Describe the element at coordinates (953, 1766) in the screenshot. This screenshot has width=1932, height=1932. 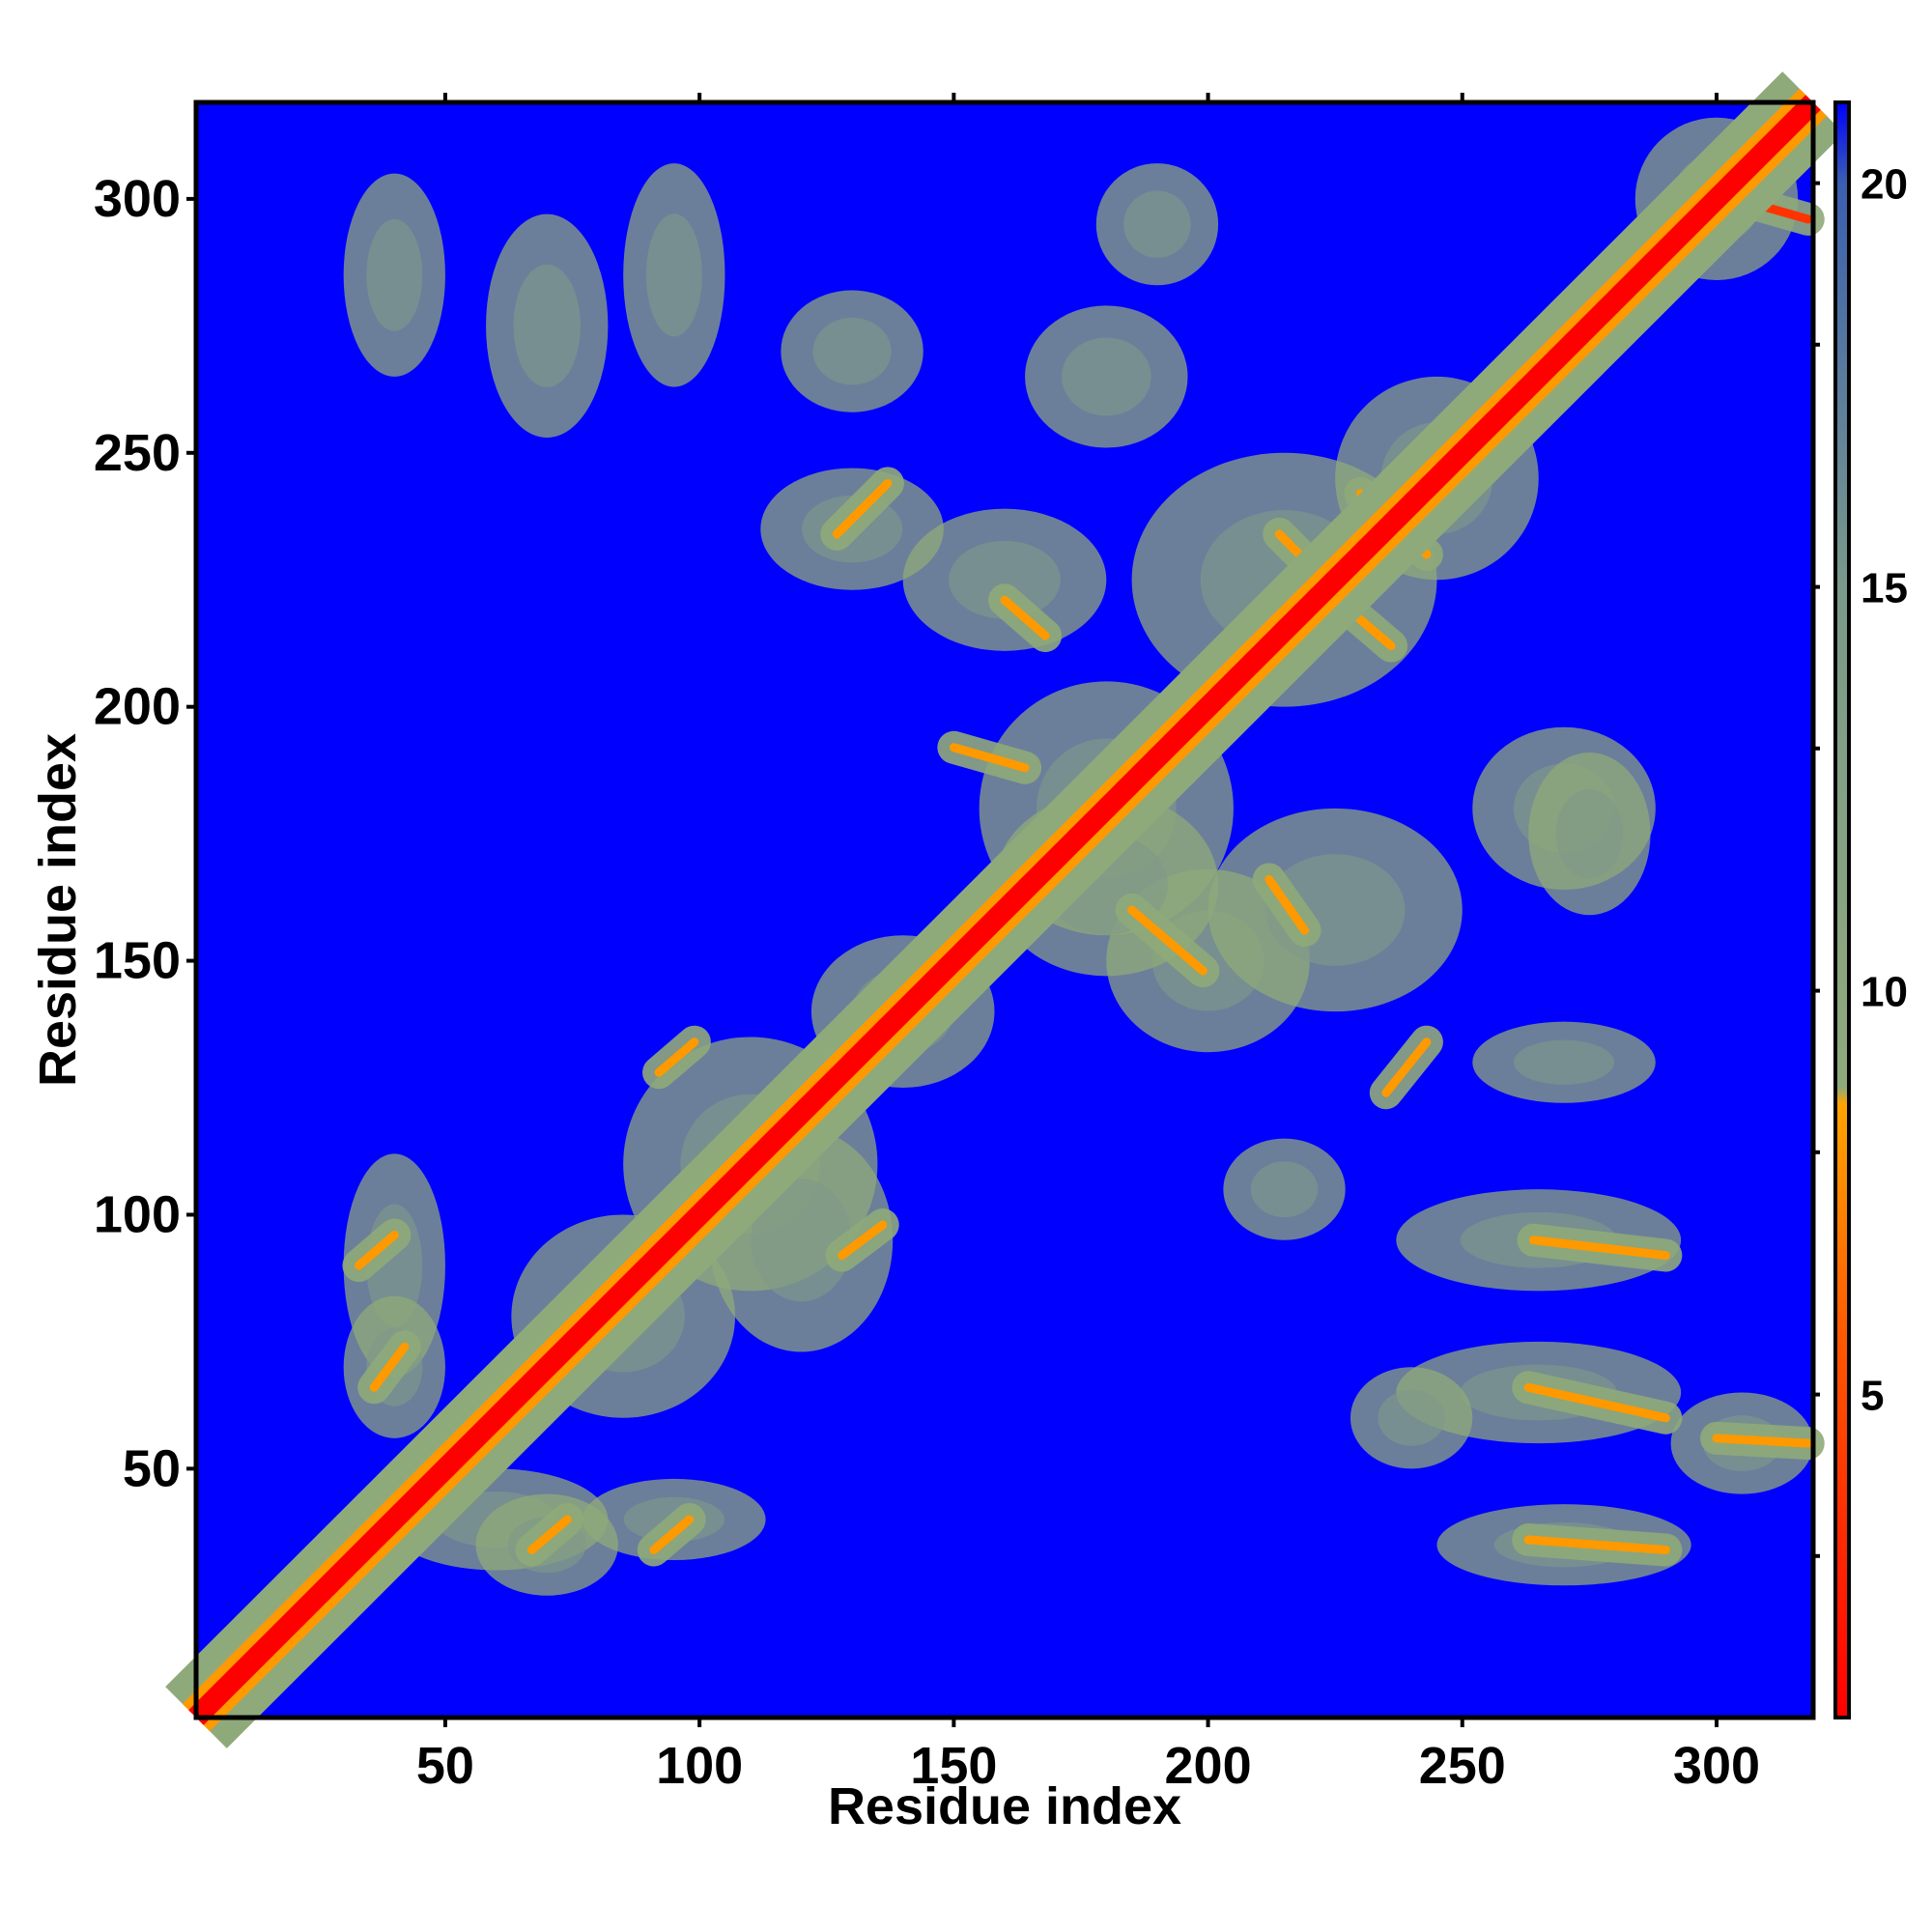
I see `x-tick-label: 150` at that location.